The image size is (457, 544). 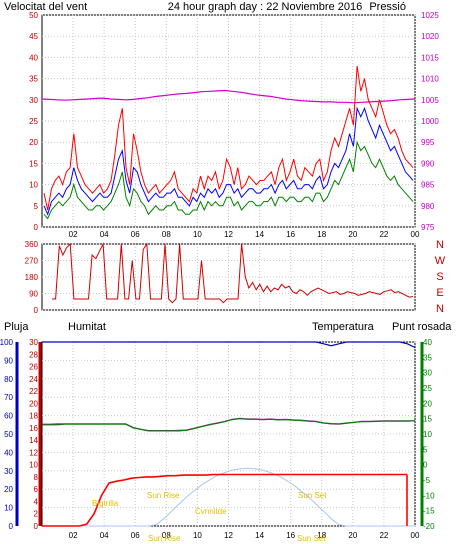 I want to click on temperature-tick-label: 0, so click(x=425, y=465).